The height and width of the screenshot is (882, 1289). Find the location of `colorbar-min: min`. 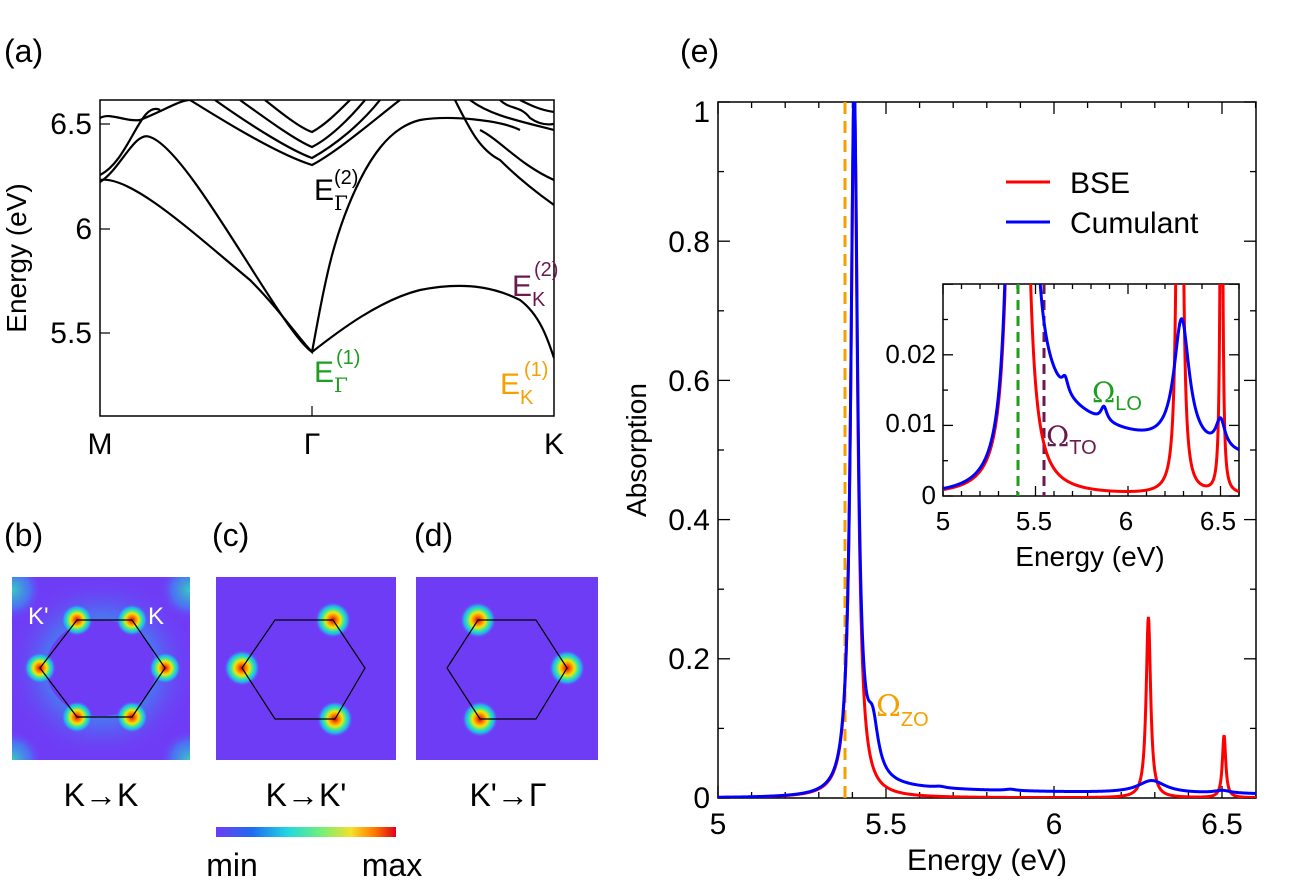

colorbar-min: min is located at coordinates (232, 864).